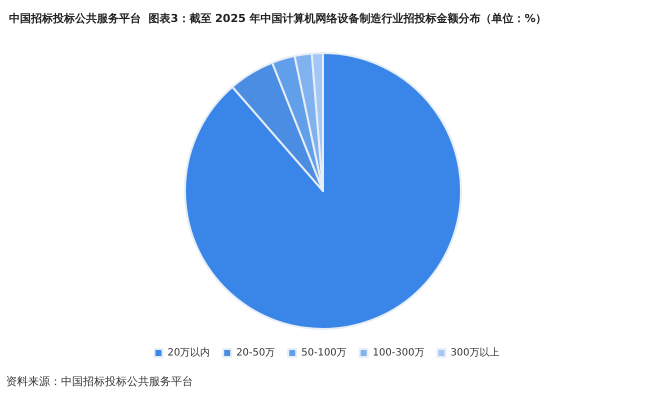 This screenshot has height=398, width=653. What do you see at coordinates (99, 381) in the screenshot?
I see `text: 资料来源：中国招标投标公共服务平台` at bounding box center [99, 381].